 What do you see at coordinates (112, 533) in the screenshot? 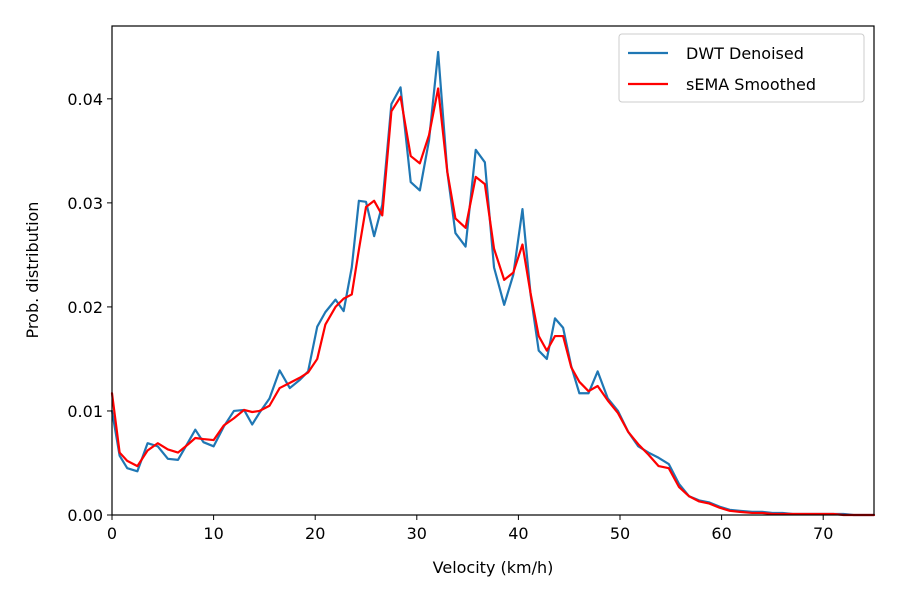
I see `x-tick-label: 0` at bounding box center [112, 533].